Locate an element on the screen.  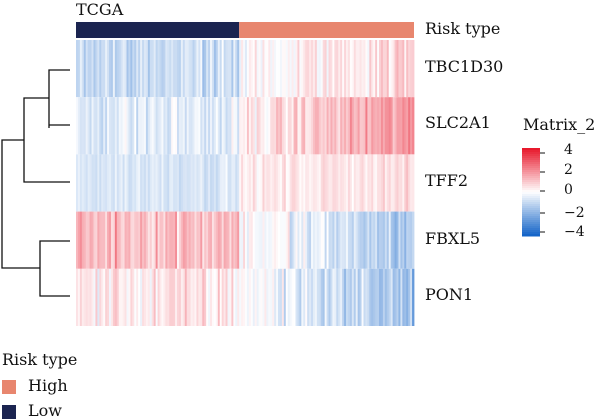
legend-swatch-high is located at coordinates (9, 387).